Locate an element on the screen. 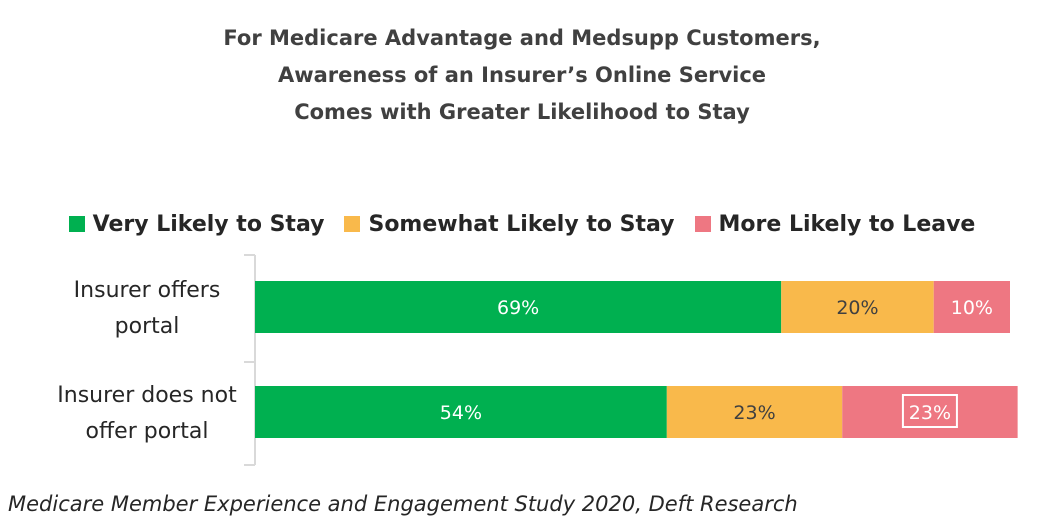 This screenshot has height=526, width=1044. legend-swatch-somewhat-likely is located at coordinates (352, 224).